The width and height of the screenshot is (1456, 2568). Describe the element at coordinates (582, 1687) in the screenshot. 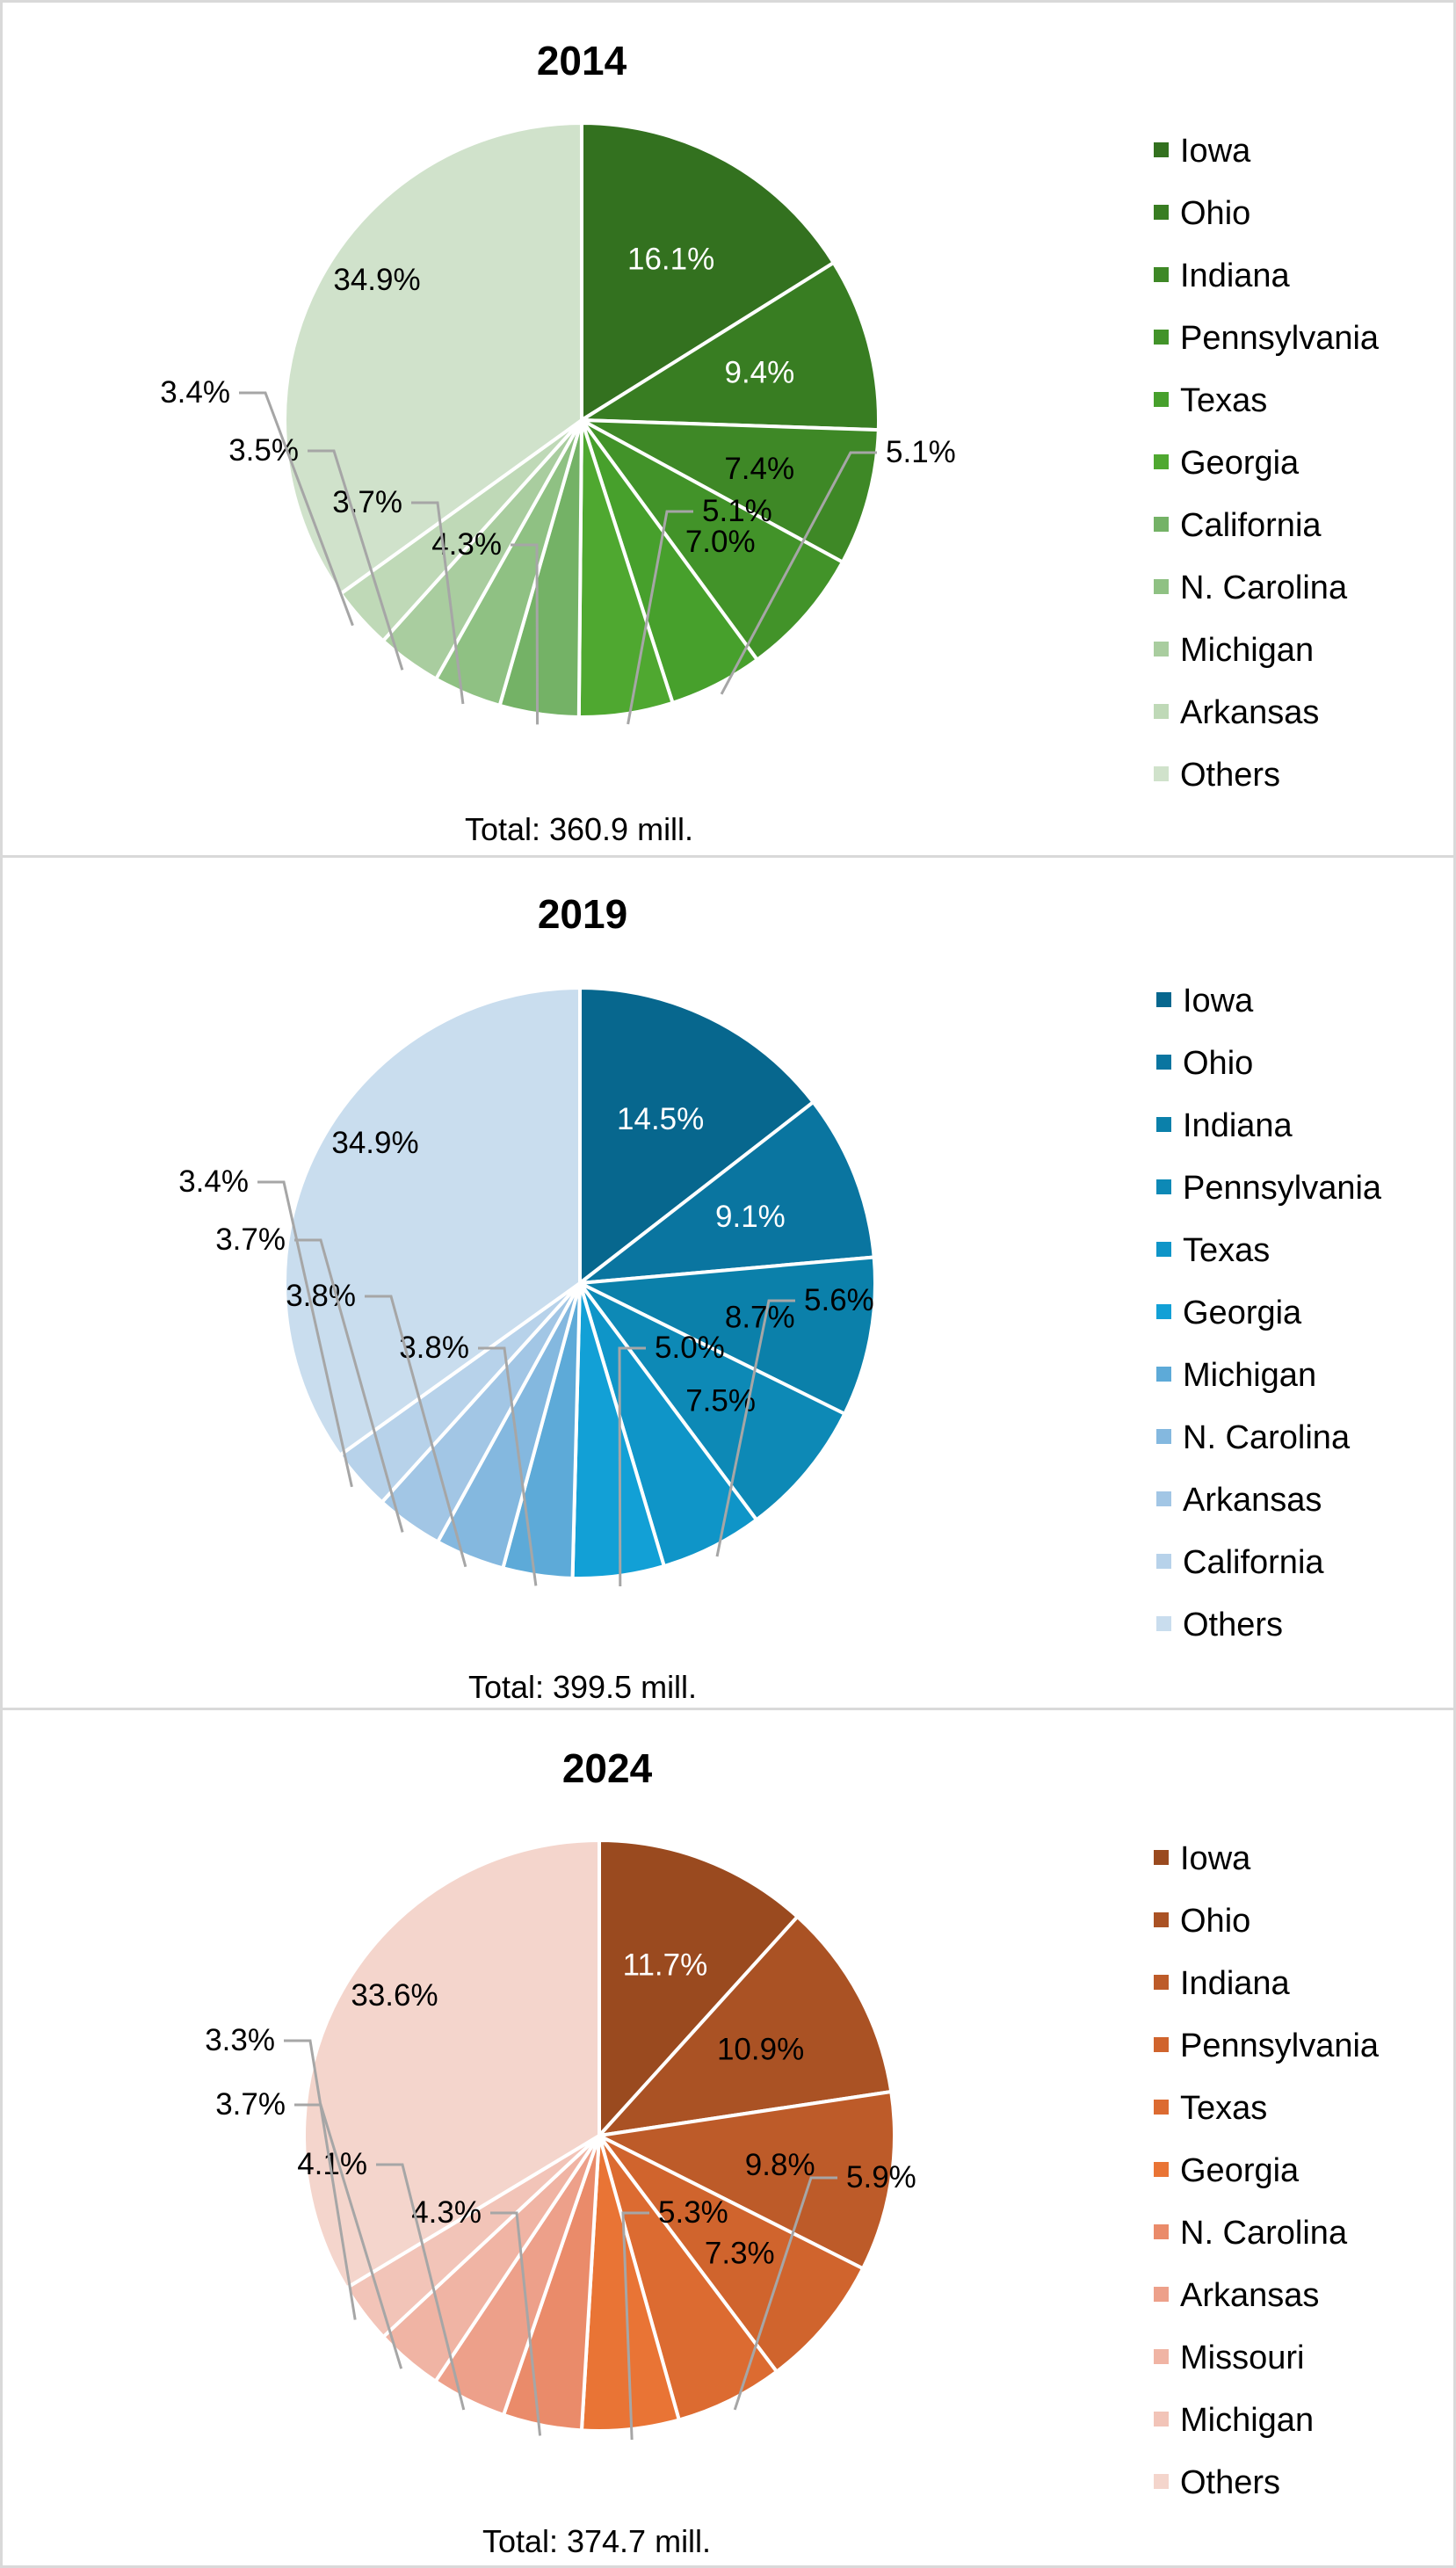

I see `total-label: Total: 399.5 mill.` at that location.